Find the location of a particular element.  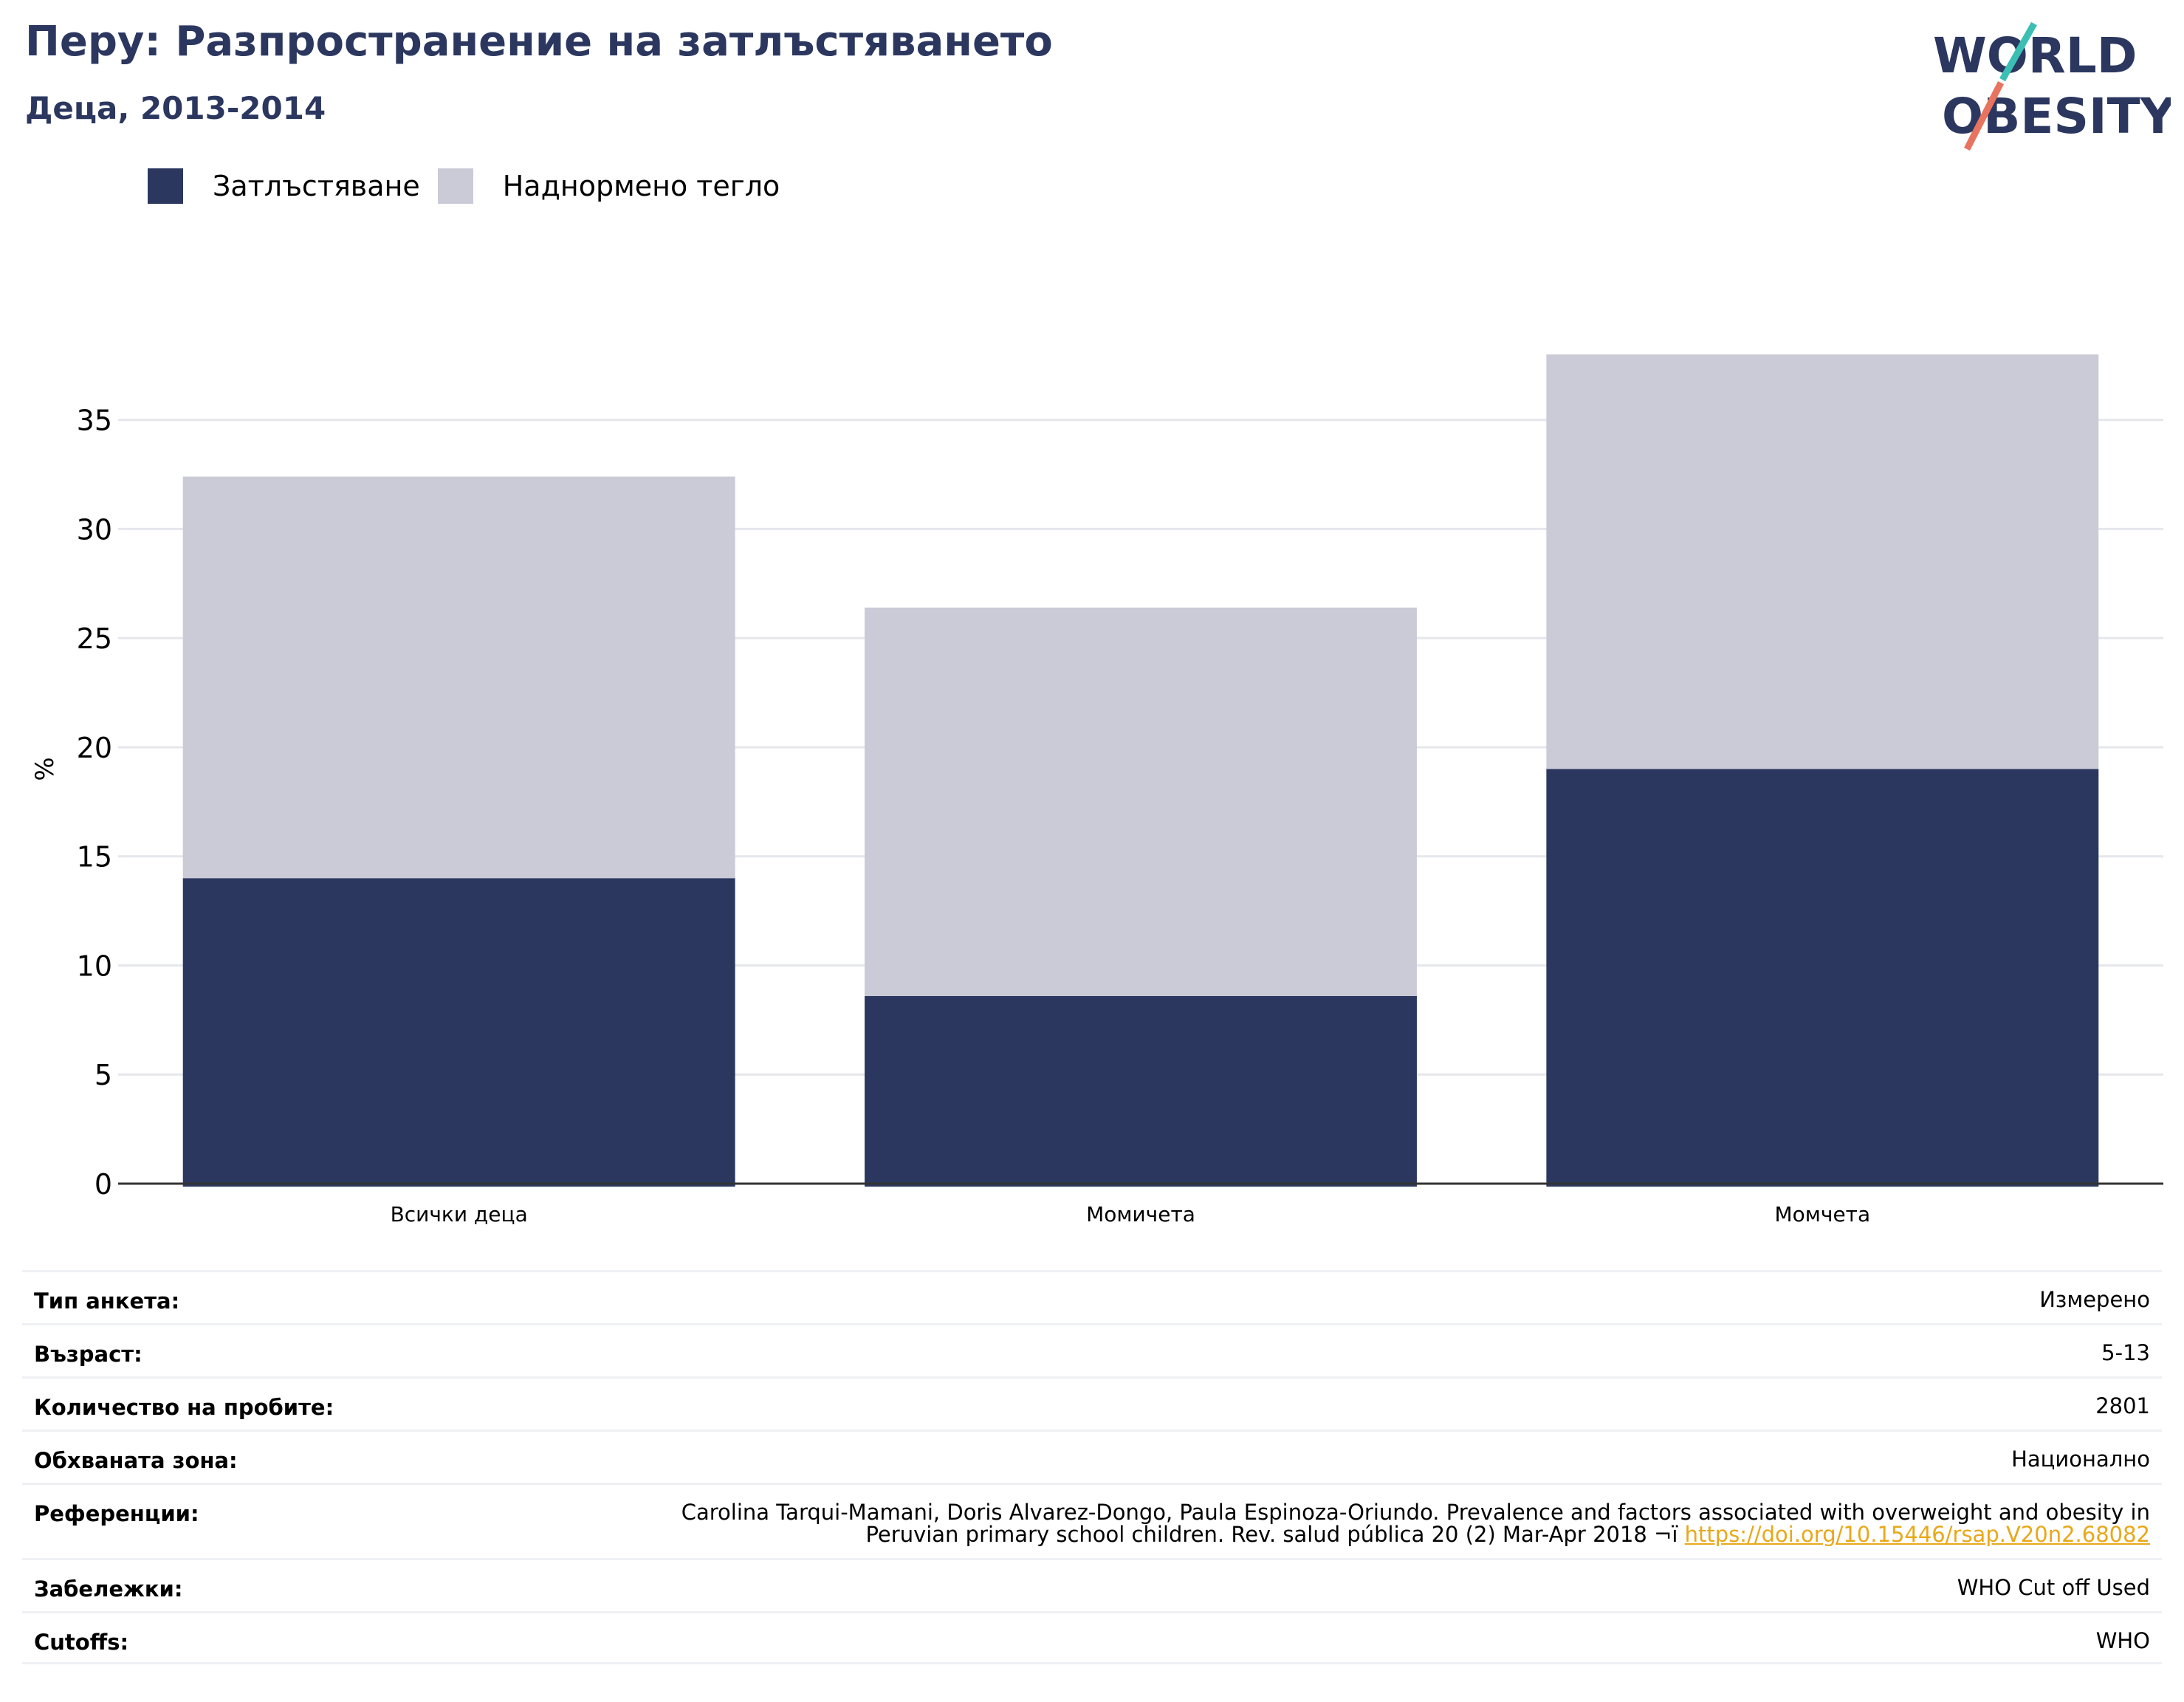

info-row-cutoffs: Cutoffs: WHO is located at coordinates (1092, 1637).